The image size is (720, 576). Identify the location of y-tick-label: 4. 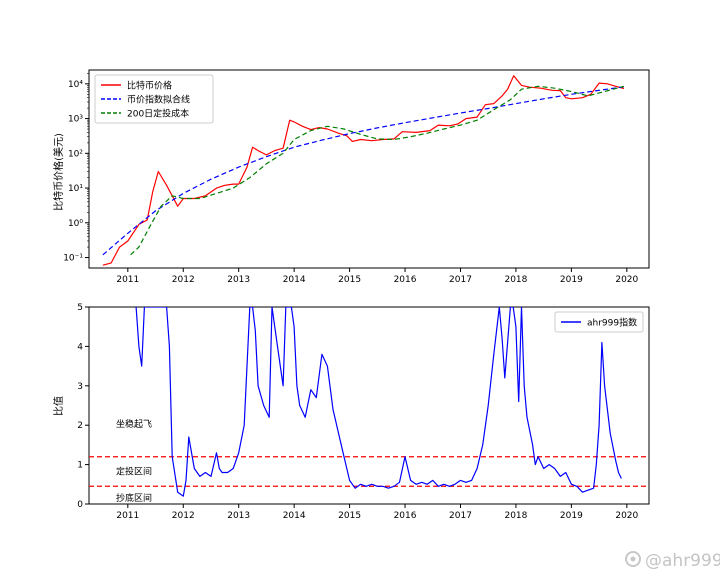
(80, 347).